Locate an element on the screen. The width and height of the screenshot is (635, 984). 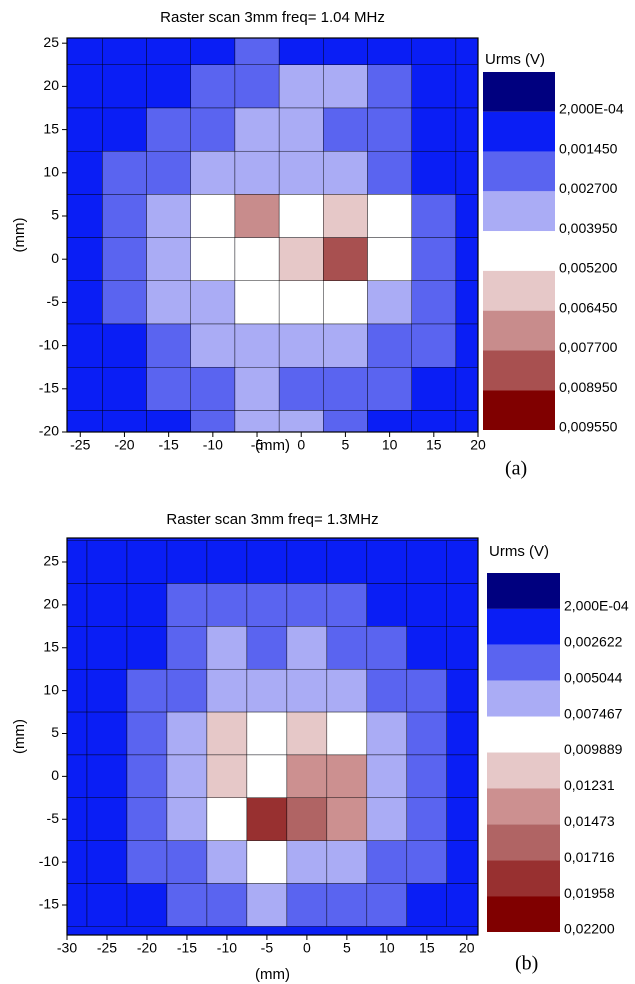
y-tick-label: -20 is located at coordinates (49, 431).